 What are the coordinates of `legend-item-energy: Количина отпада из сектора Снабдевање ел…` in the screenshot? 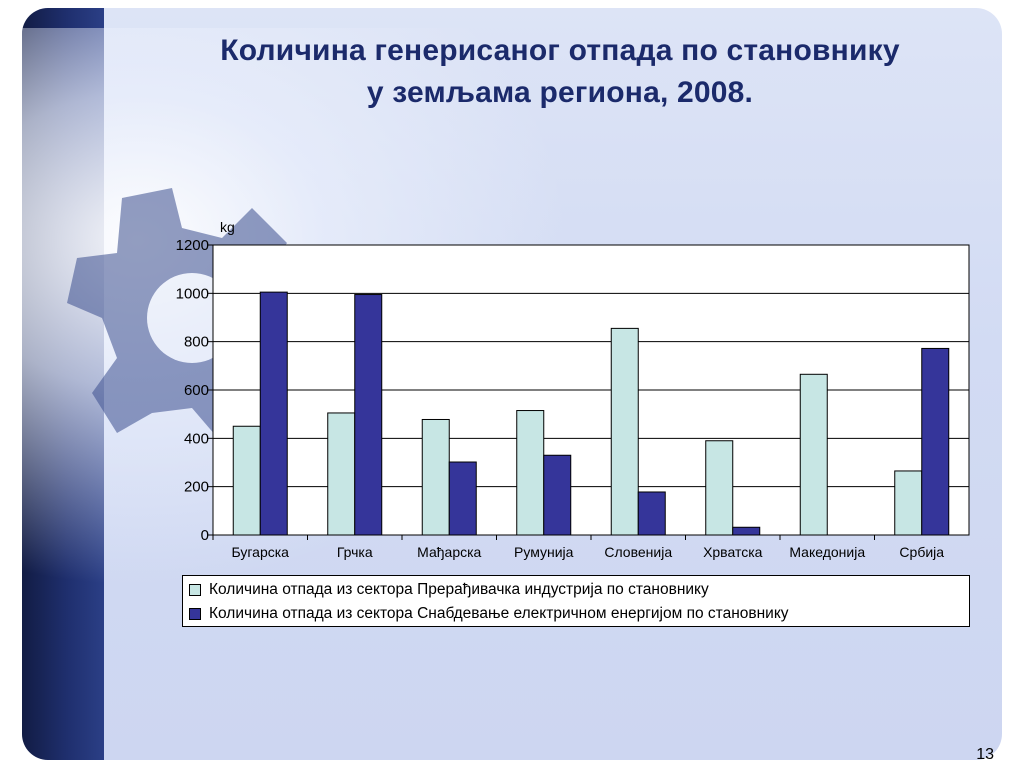 It's located at (579, 614).